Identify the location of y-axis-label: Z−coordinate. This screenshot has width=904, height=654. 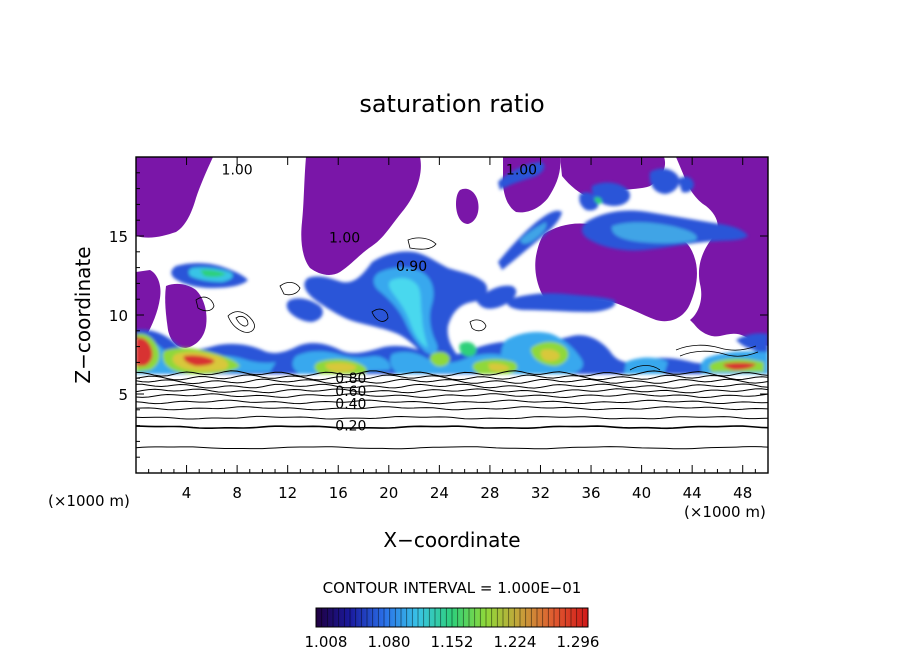
(83, 314).